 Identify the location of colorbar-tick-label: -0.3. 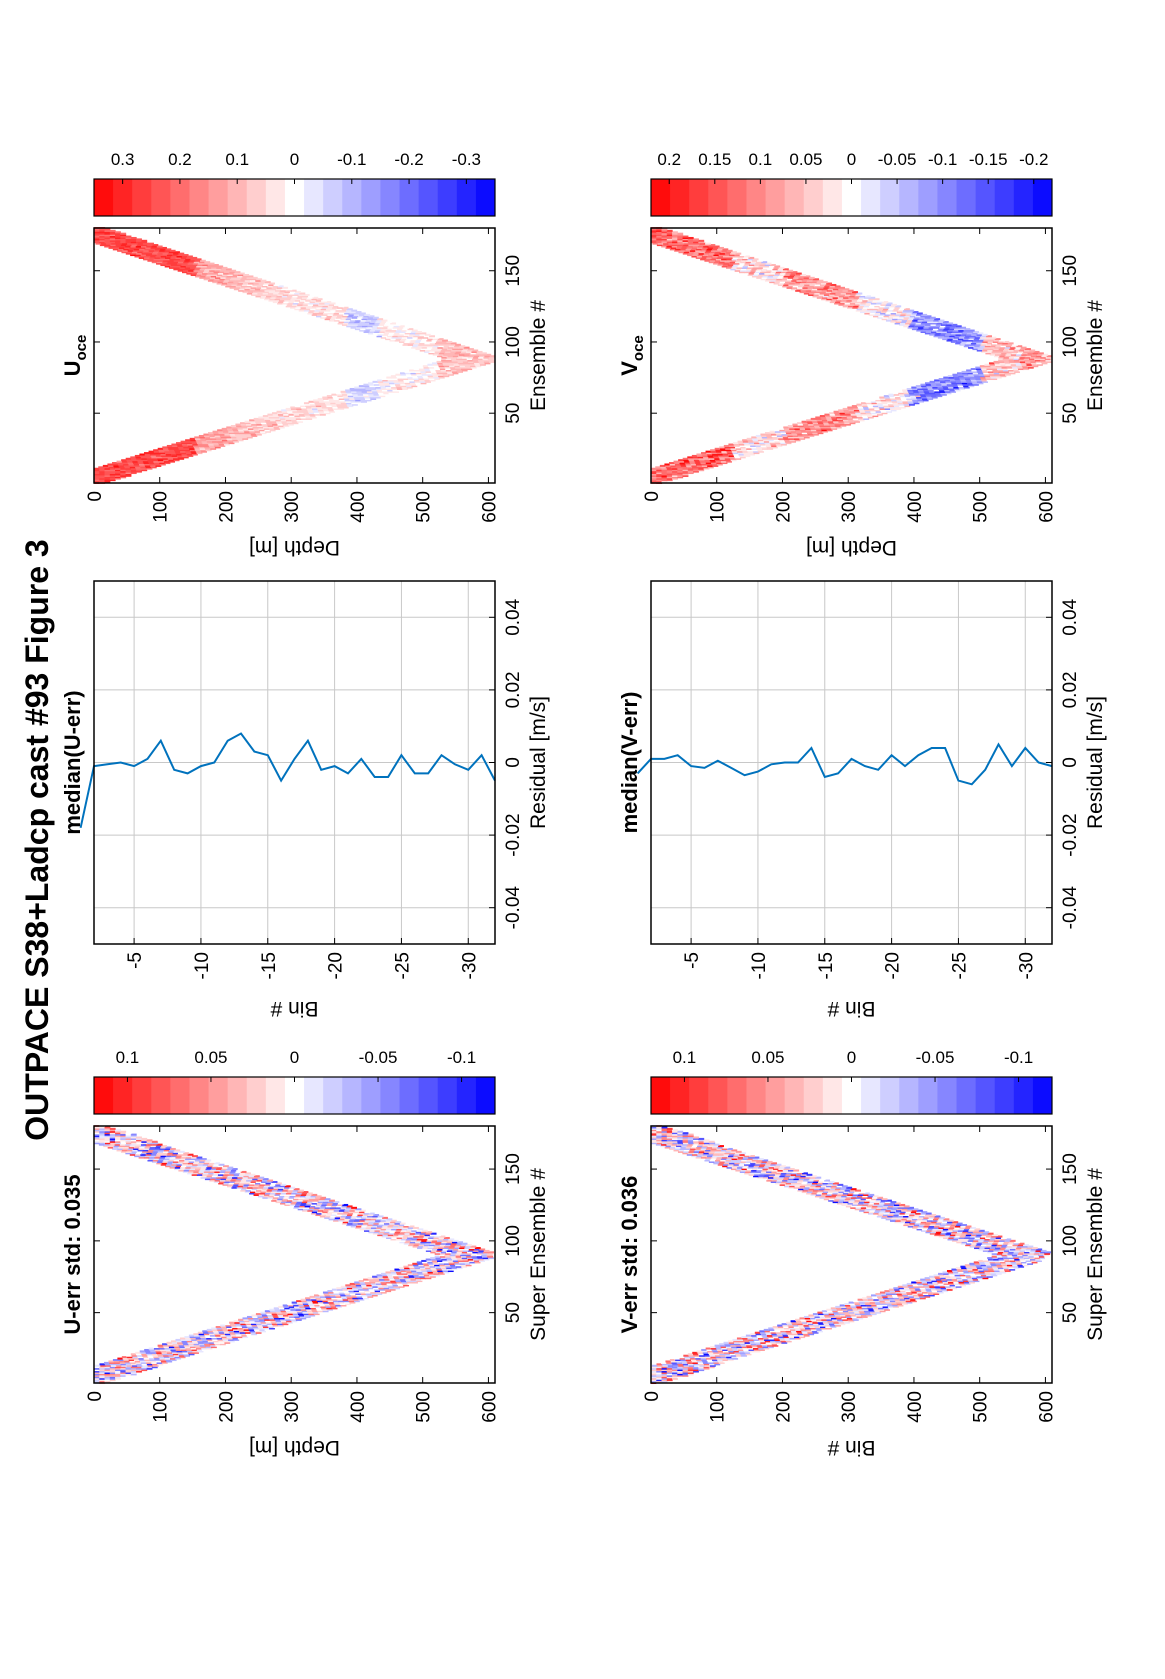
(466, 159).